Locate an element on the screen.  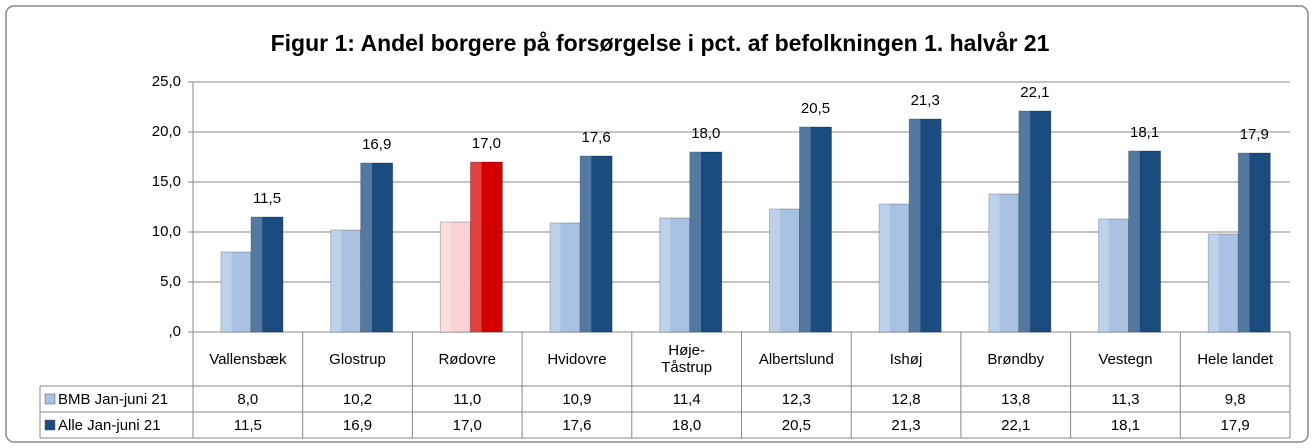
table-value: 13,8 is located at coordinates (1016, 399).